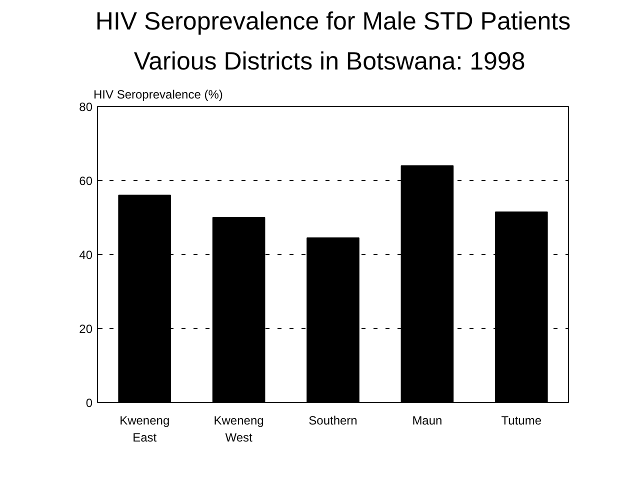 Image resolution: width=642 pixels, height=479 pixels. I want to click on chart-subtitle: Various Districts in Botswana: 1998, so click(330, 62).